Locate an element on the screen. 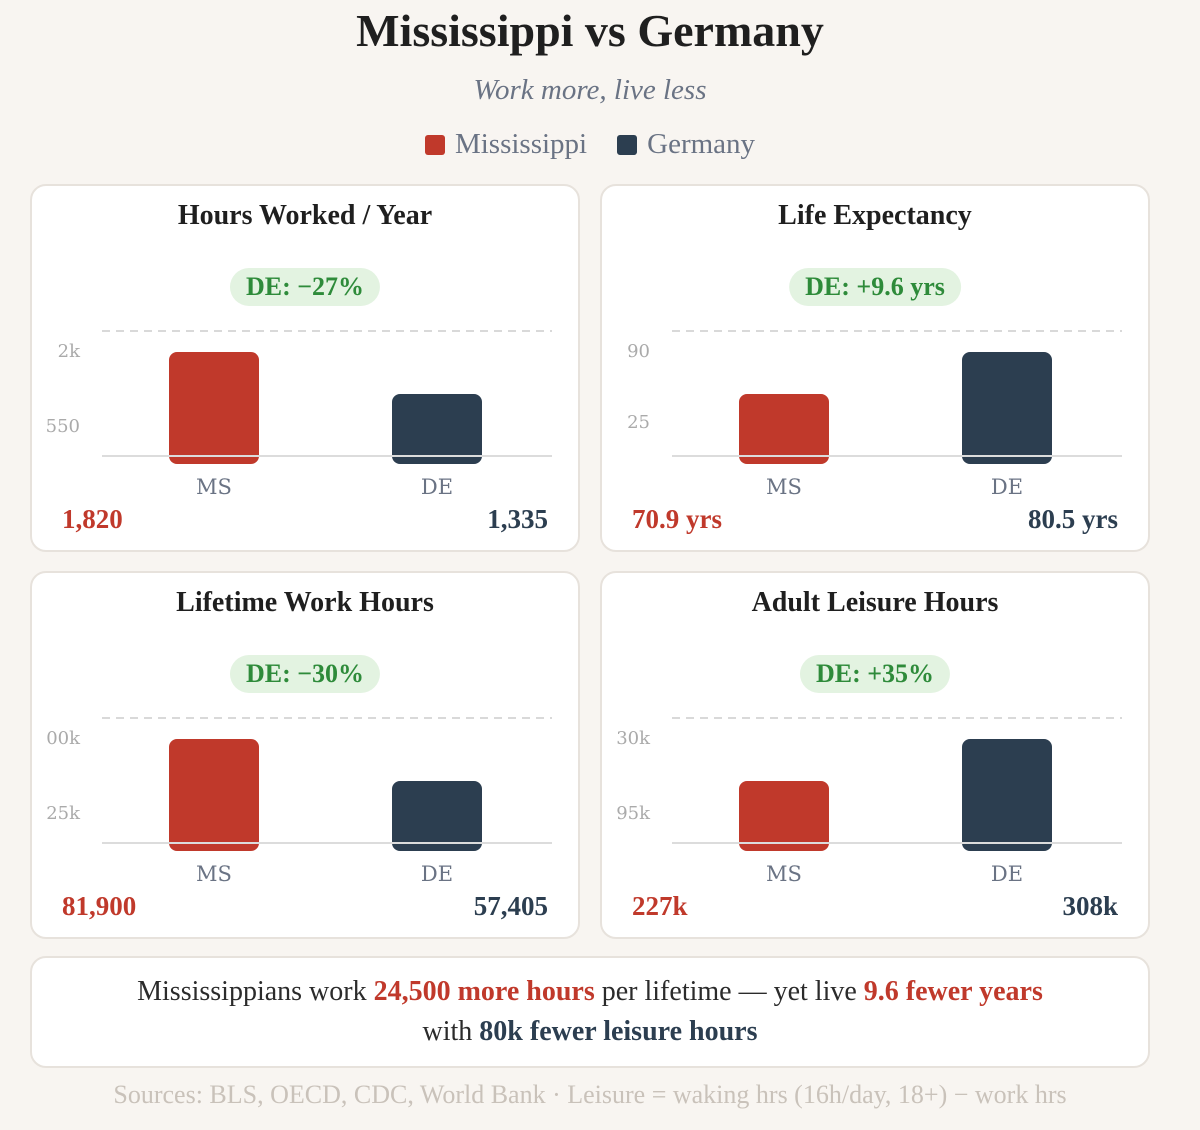  page-subtitle: Work more, live less is located at coordinates (590, 90).